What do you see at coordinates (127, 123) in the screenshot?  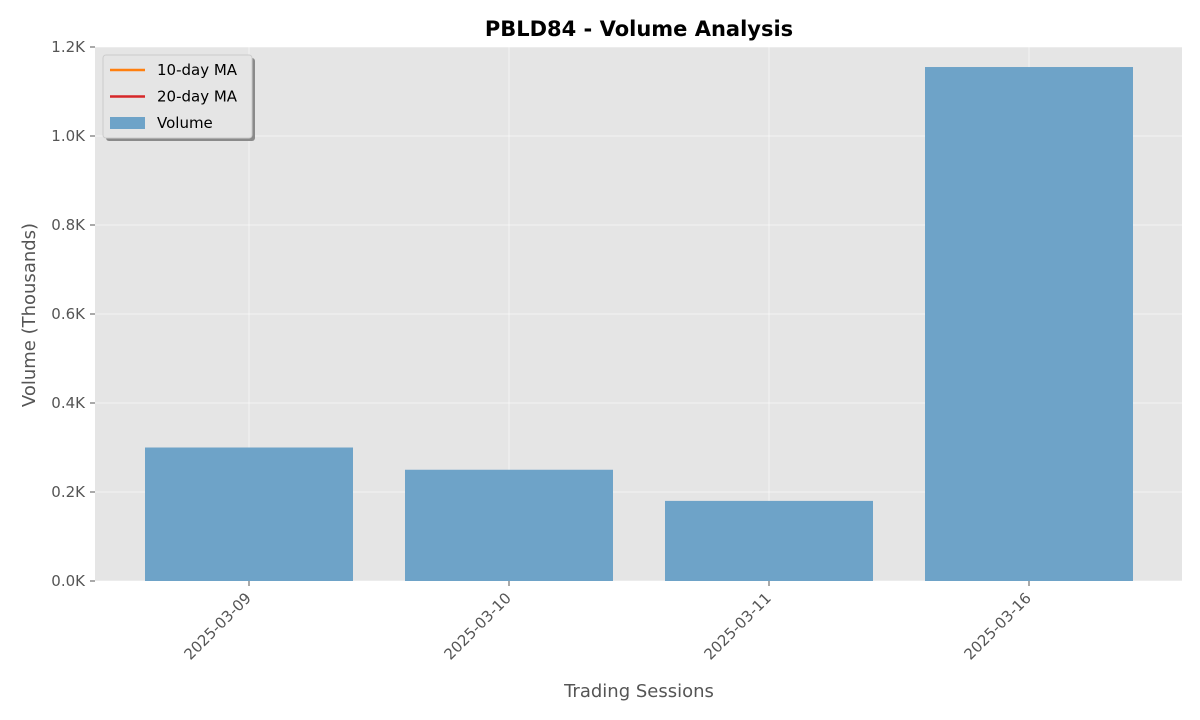 I see `legend-patch-swatch` at bounding box center [127, 123].